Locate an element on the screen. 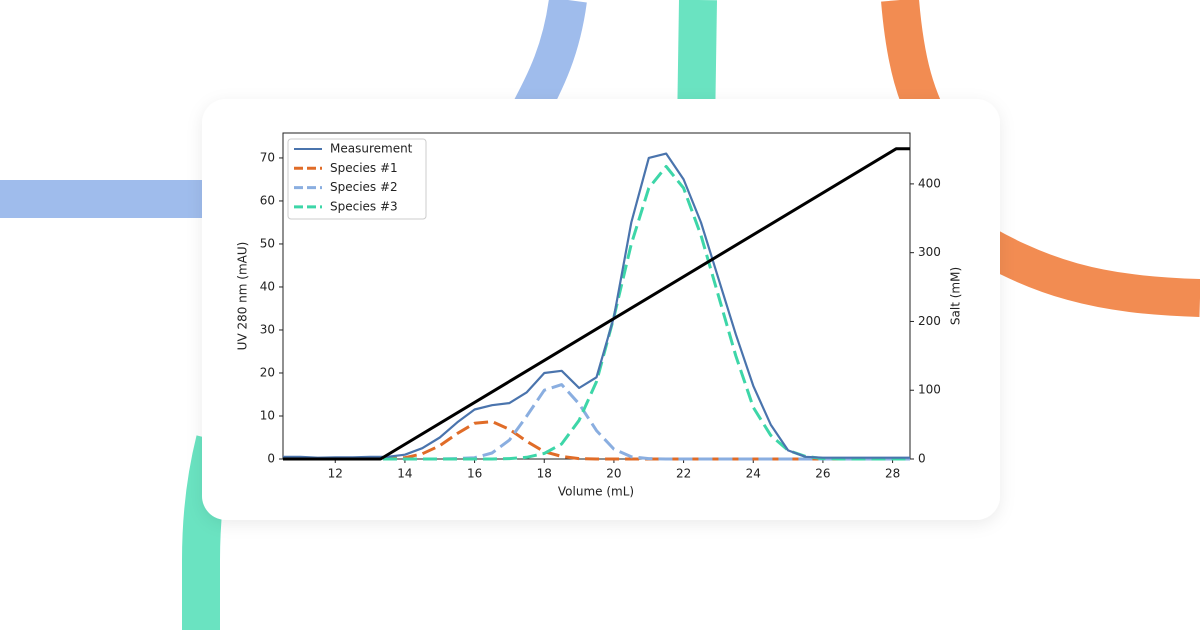  y-tick-label: 10 is located at coordinates (267, 415).